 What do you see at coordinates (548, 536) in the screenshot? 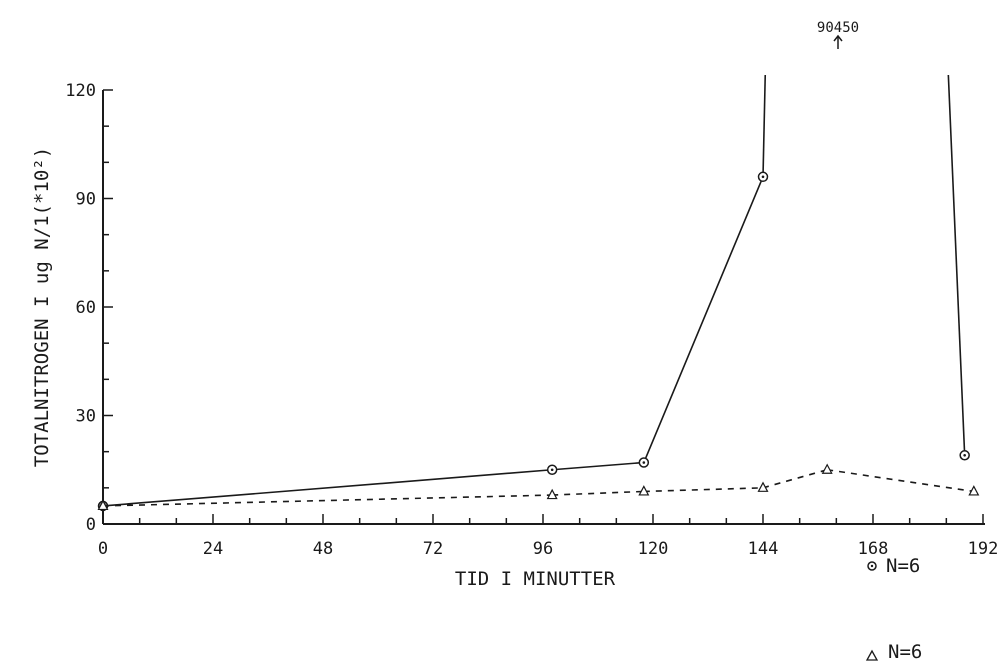
I see `x-axis: 0 24 48 72 96 120 144 168 192` at bounding box center [548, 536].